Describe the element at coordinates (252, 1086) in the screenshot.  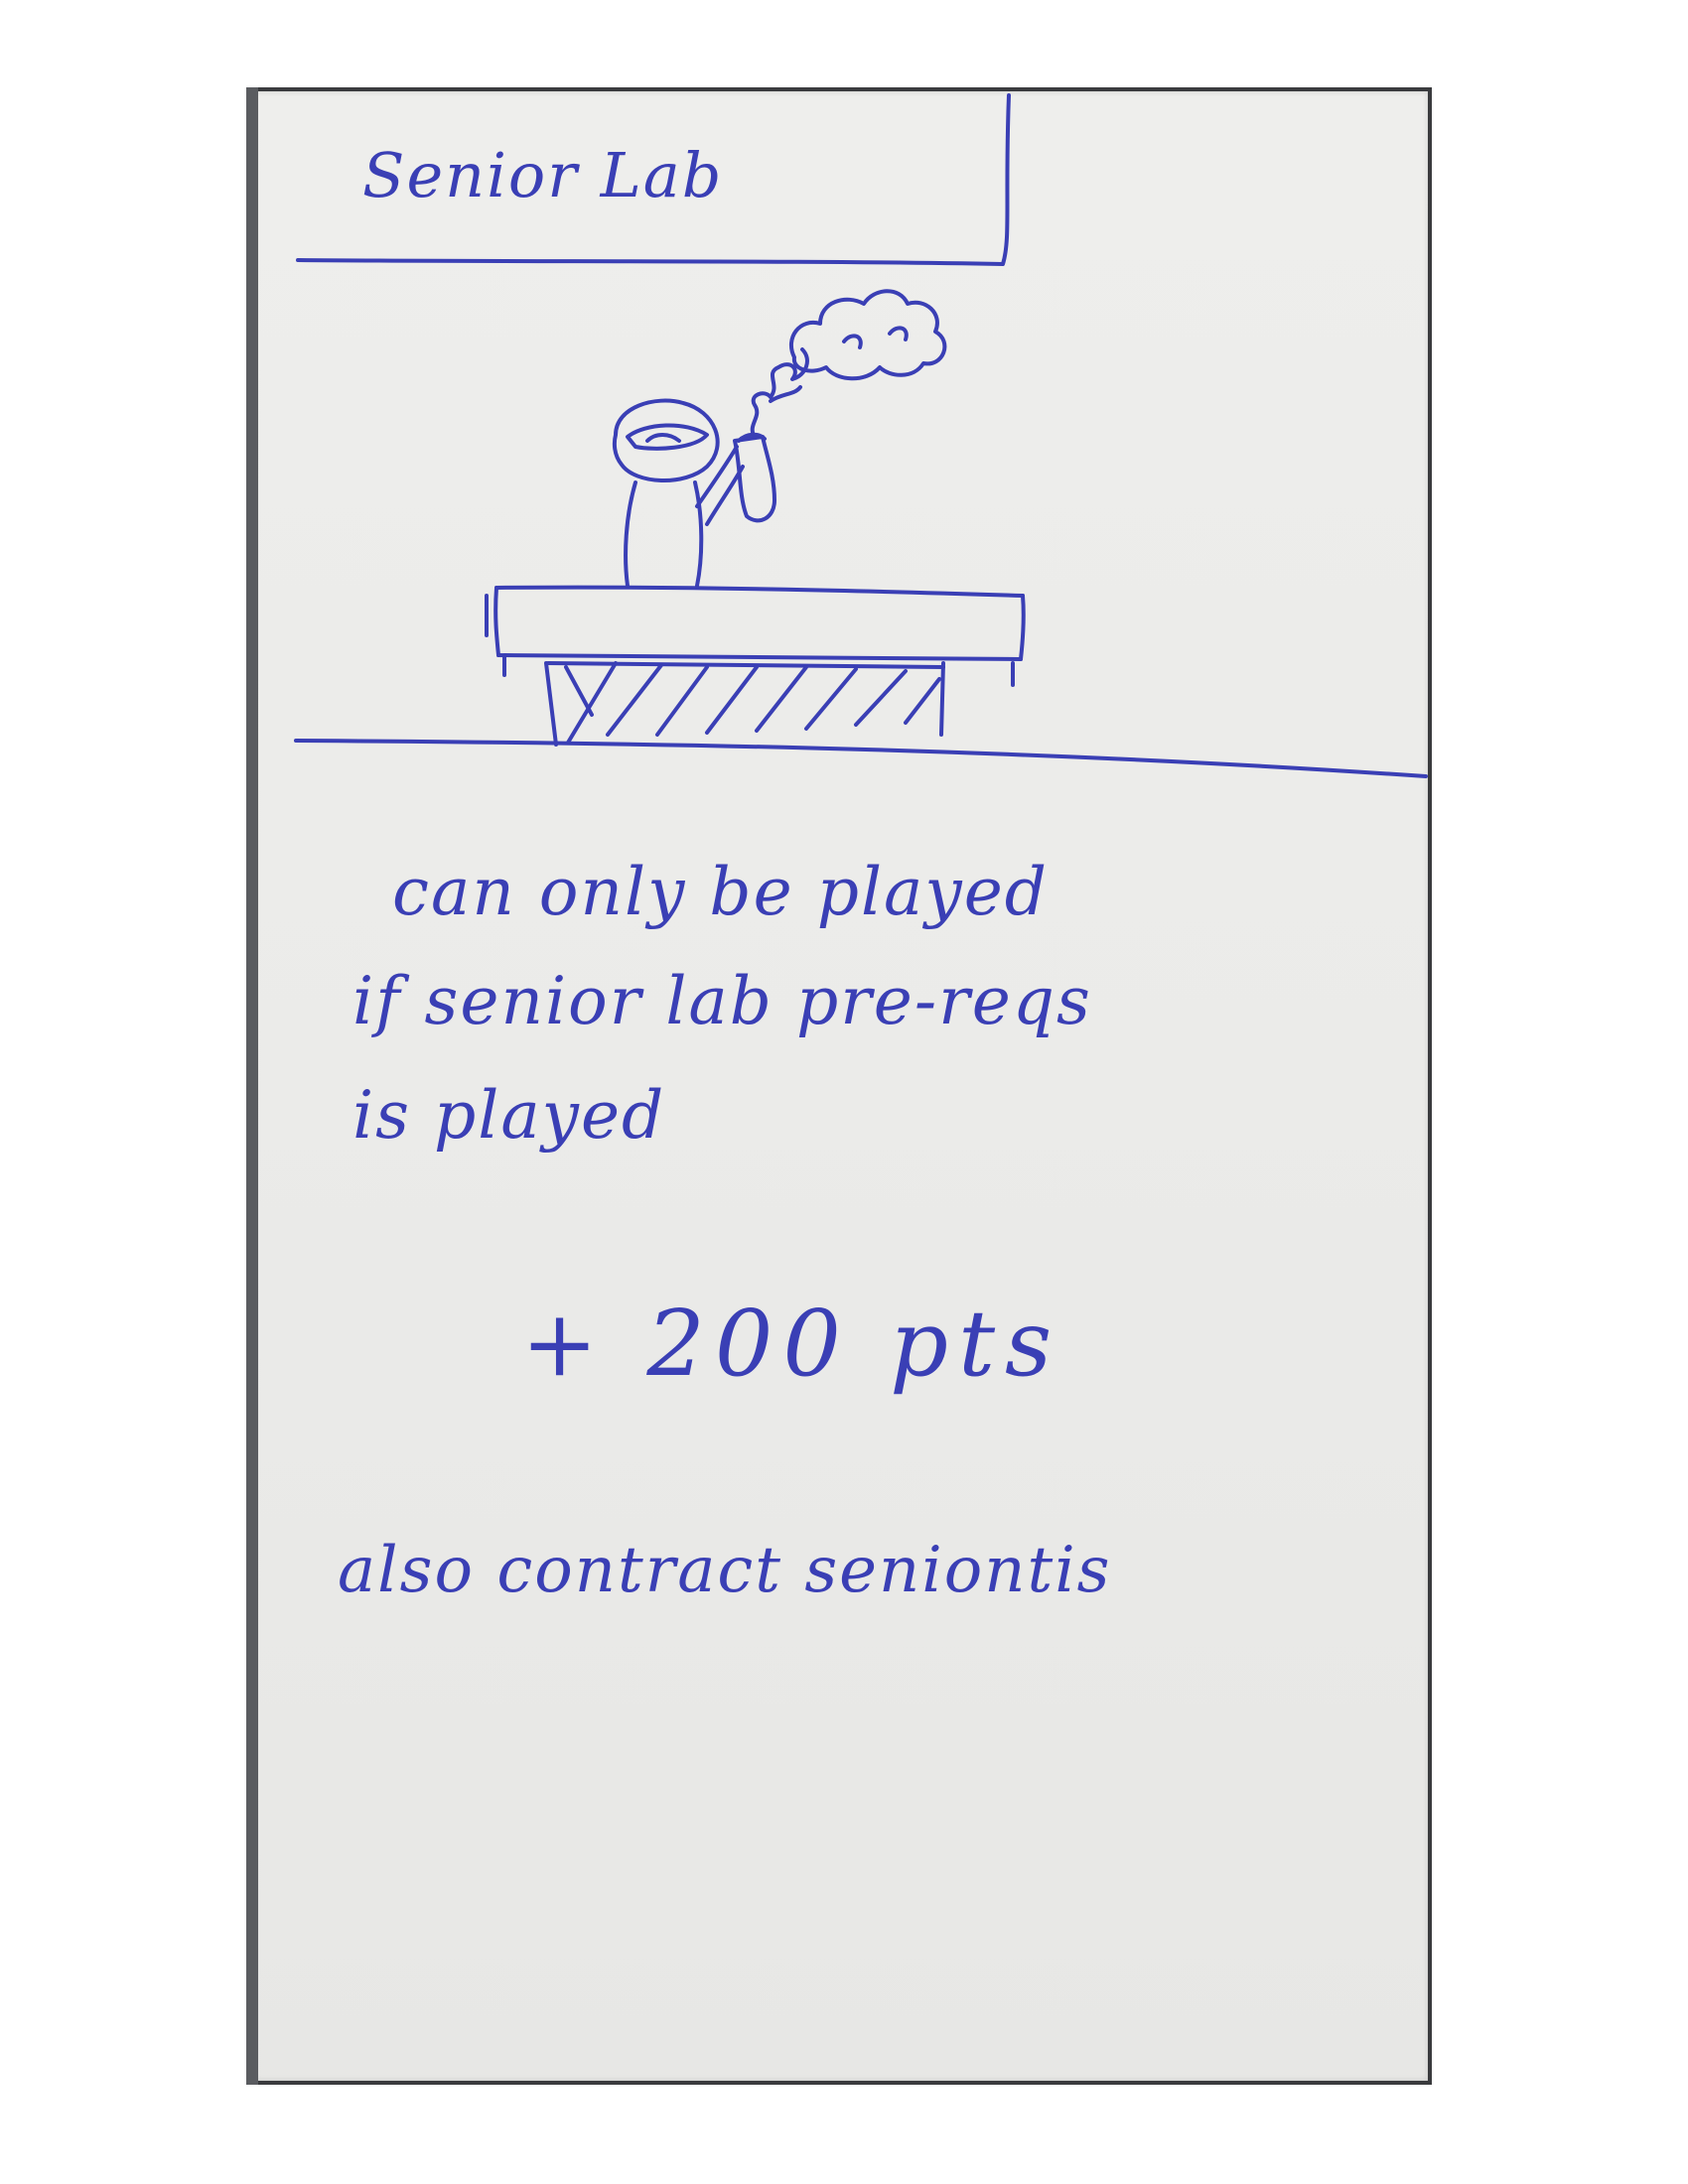
I see `card-shadow-edge` at that location.